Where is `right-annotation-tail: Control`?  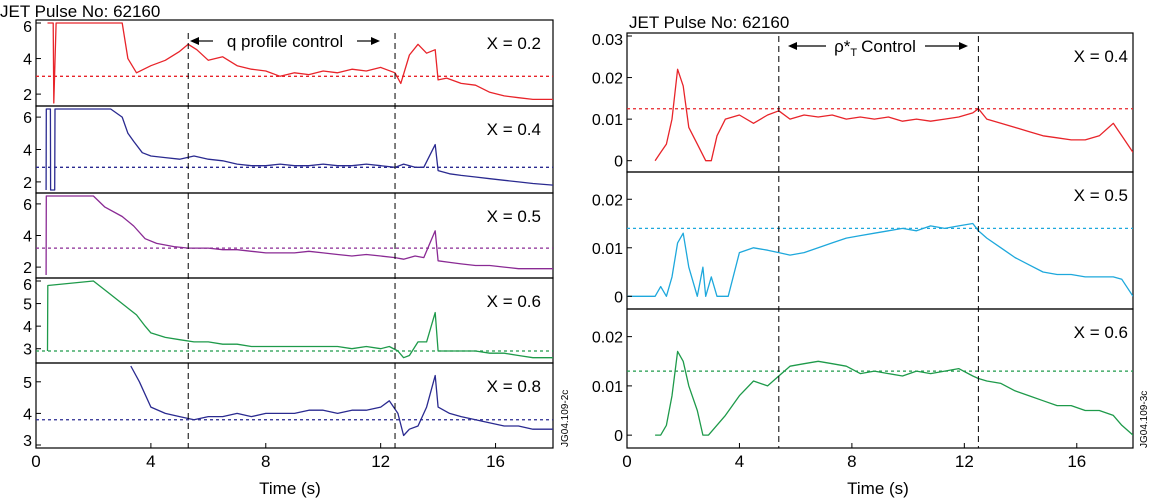
right-annotation-tail: Control is located at coordinates (888, 46).